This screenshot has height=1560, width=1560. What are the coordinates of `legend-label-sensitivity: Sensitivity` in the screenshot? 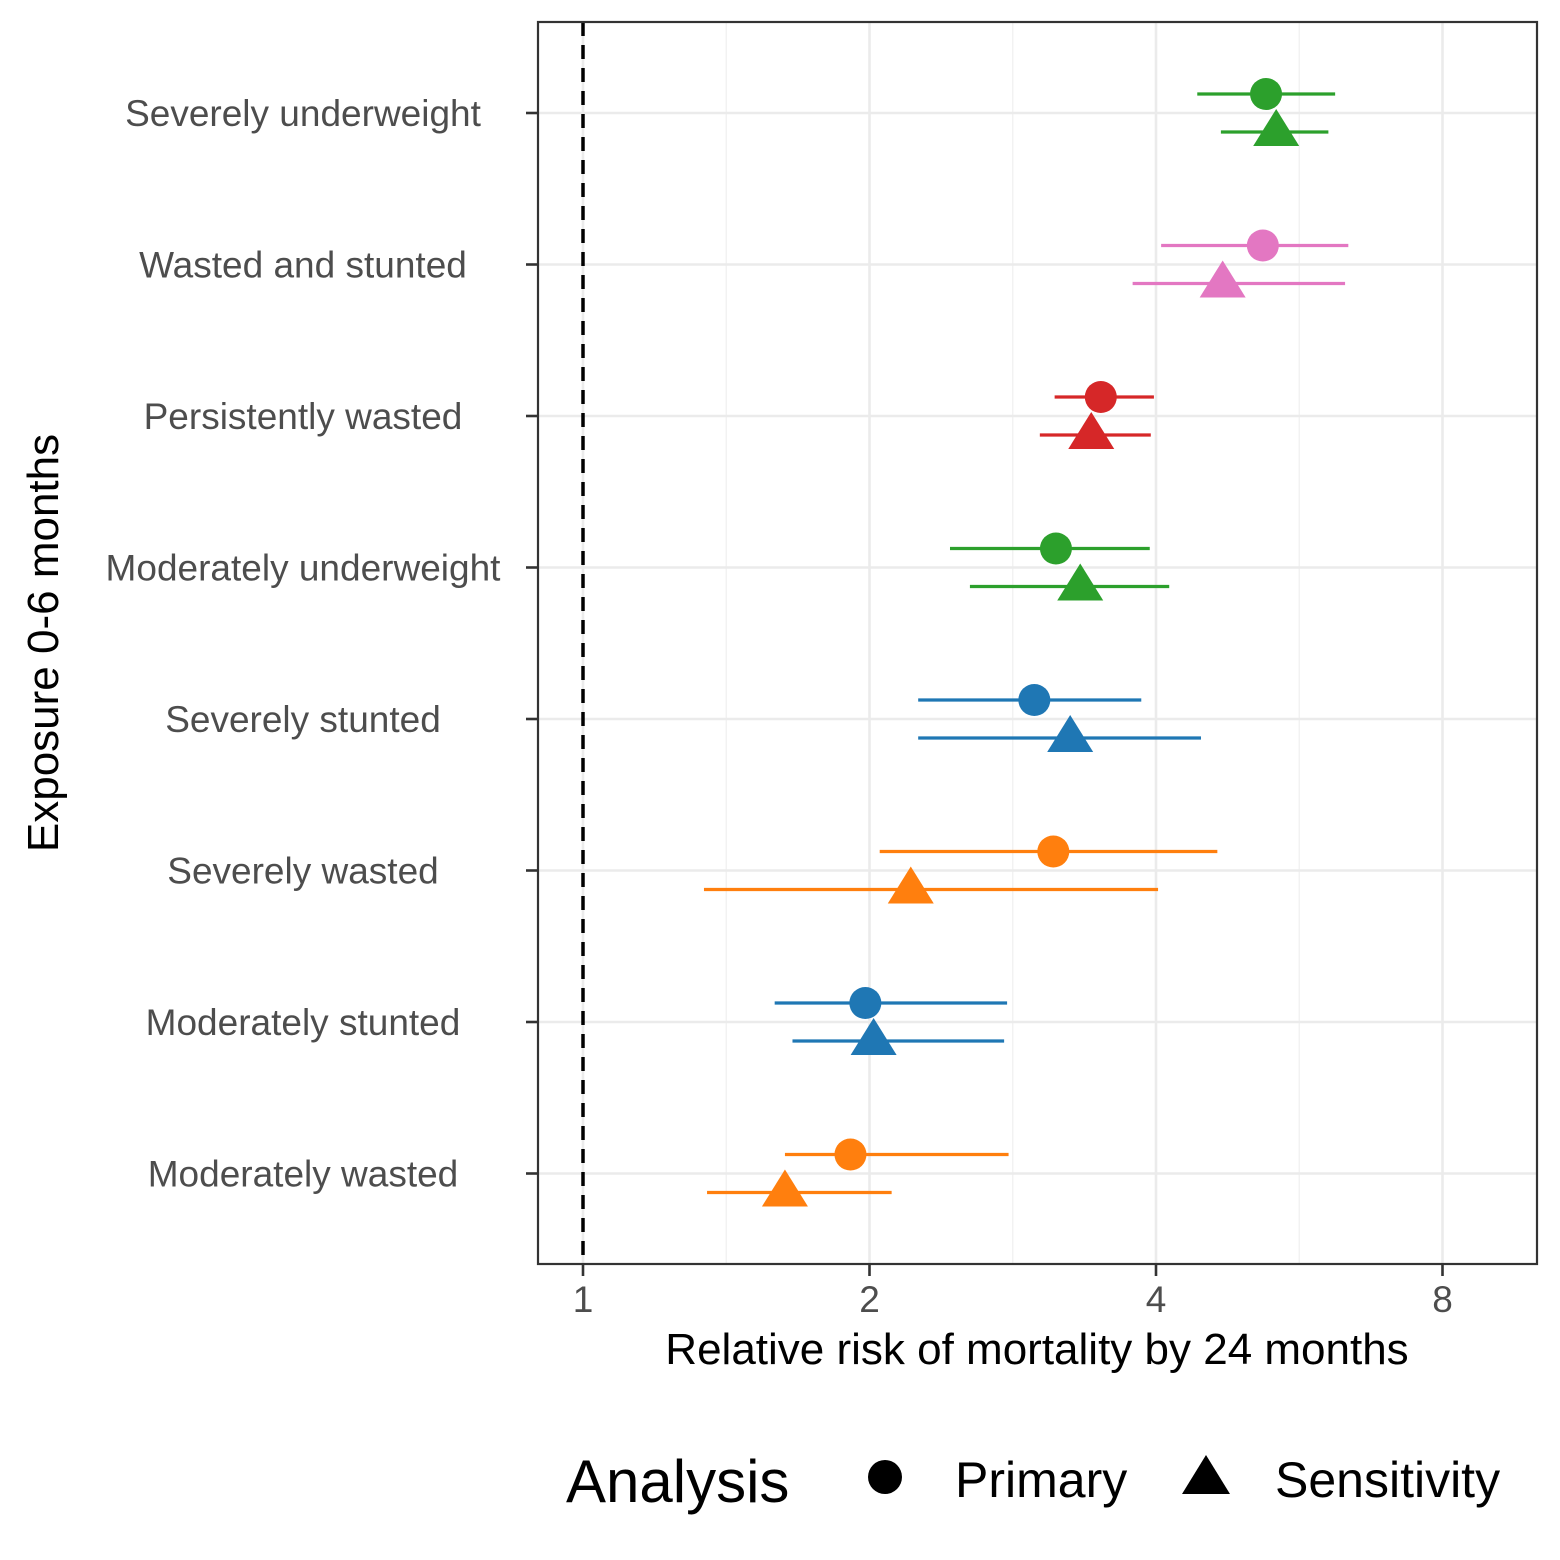 It's located at (1387, 1480).